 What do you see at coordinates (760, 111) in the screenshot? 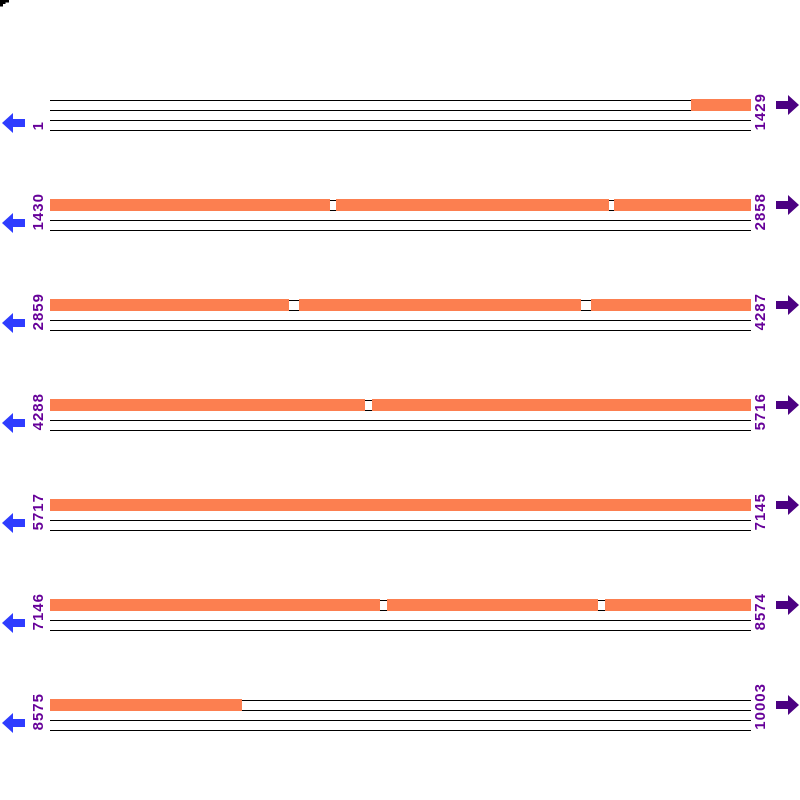
I see `row-end-coordinate: 1429` at bounding box center [760, 111].